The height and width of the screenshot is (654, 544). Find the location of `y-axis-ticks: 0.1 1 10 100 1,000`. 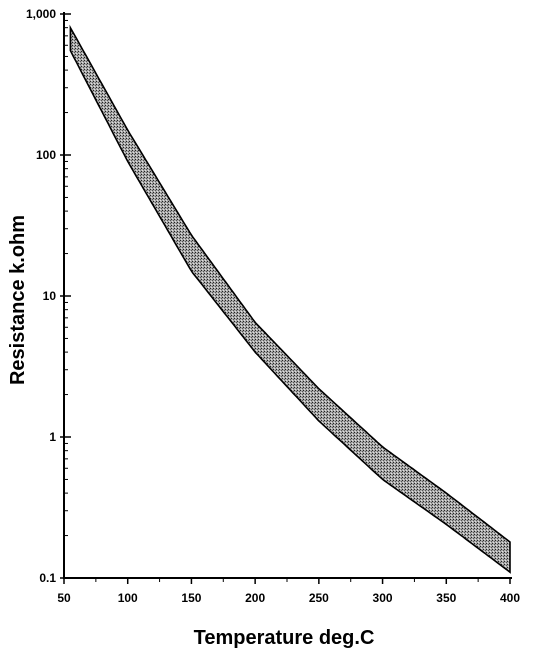

y-axis-ticks: 0.1 1 10 100 1,000 is located at coordinates (48, 296).